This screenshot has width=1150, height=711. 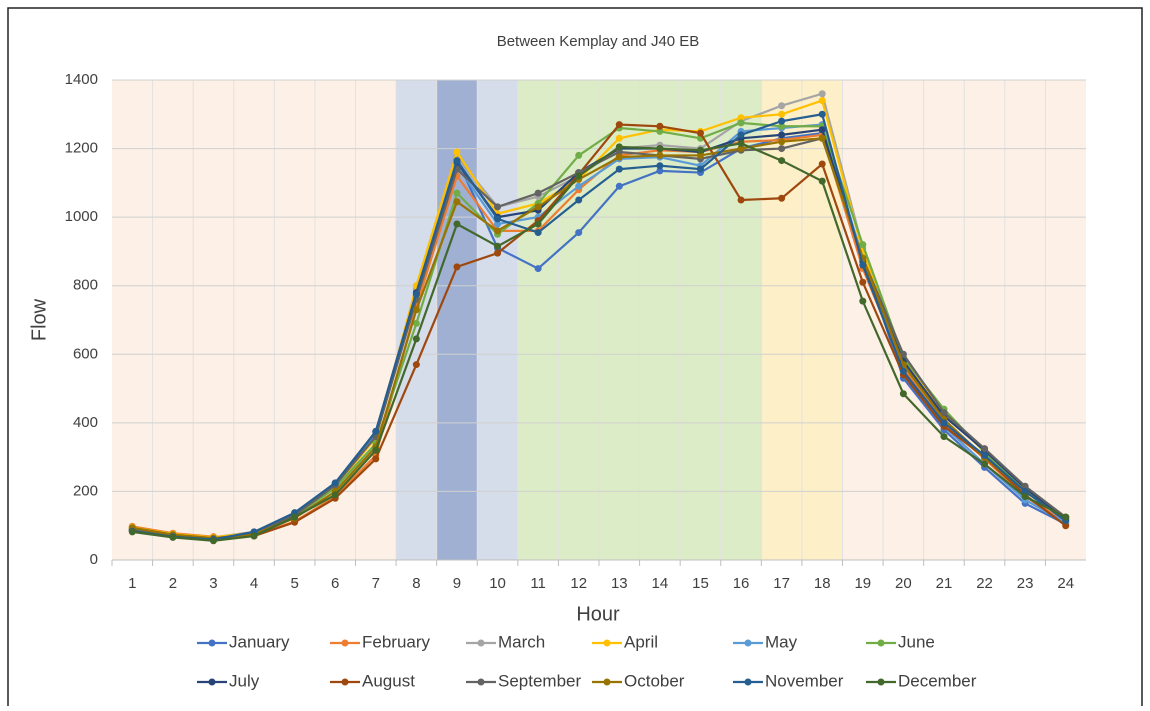 What do you see at coordinates (81, 216) in the screenshot?
I see `y-tick-label: 1000` at bounding box center [81, 216].